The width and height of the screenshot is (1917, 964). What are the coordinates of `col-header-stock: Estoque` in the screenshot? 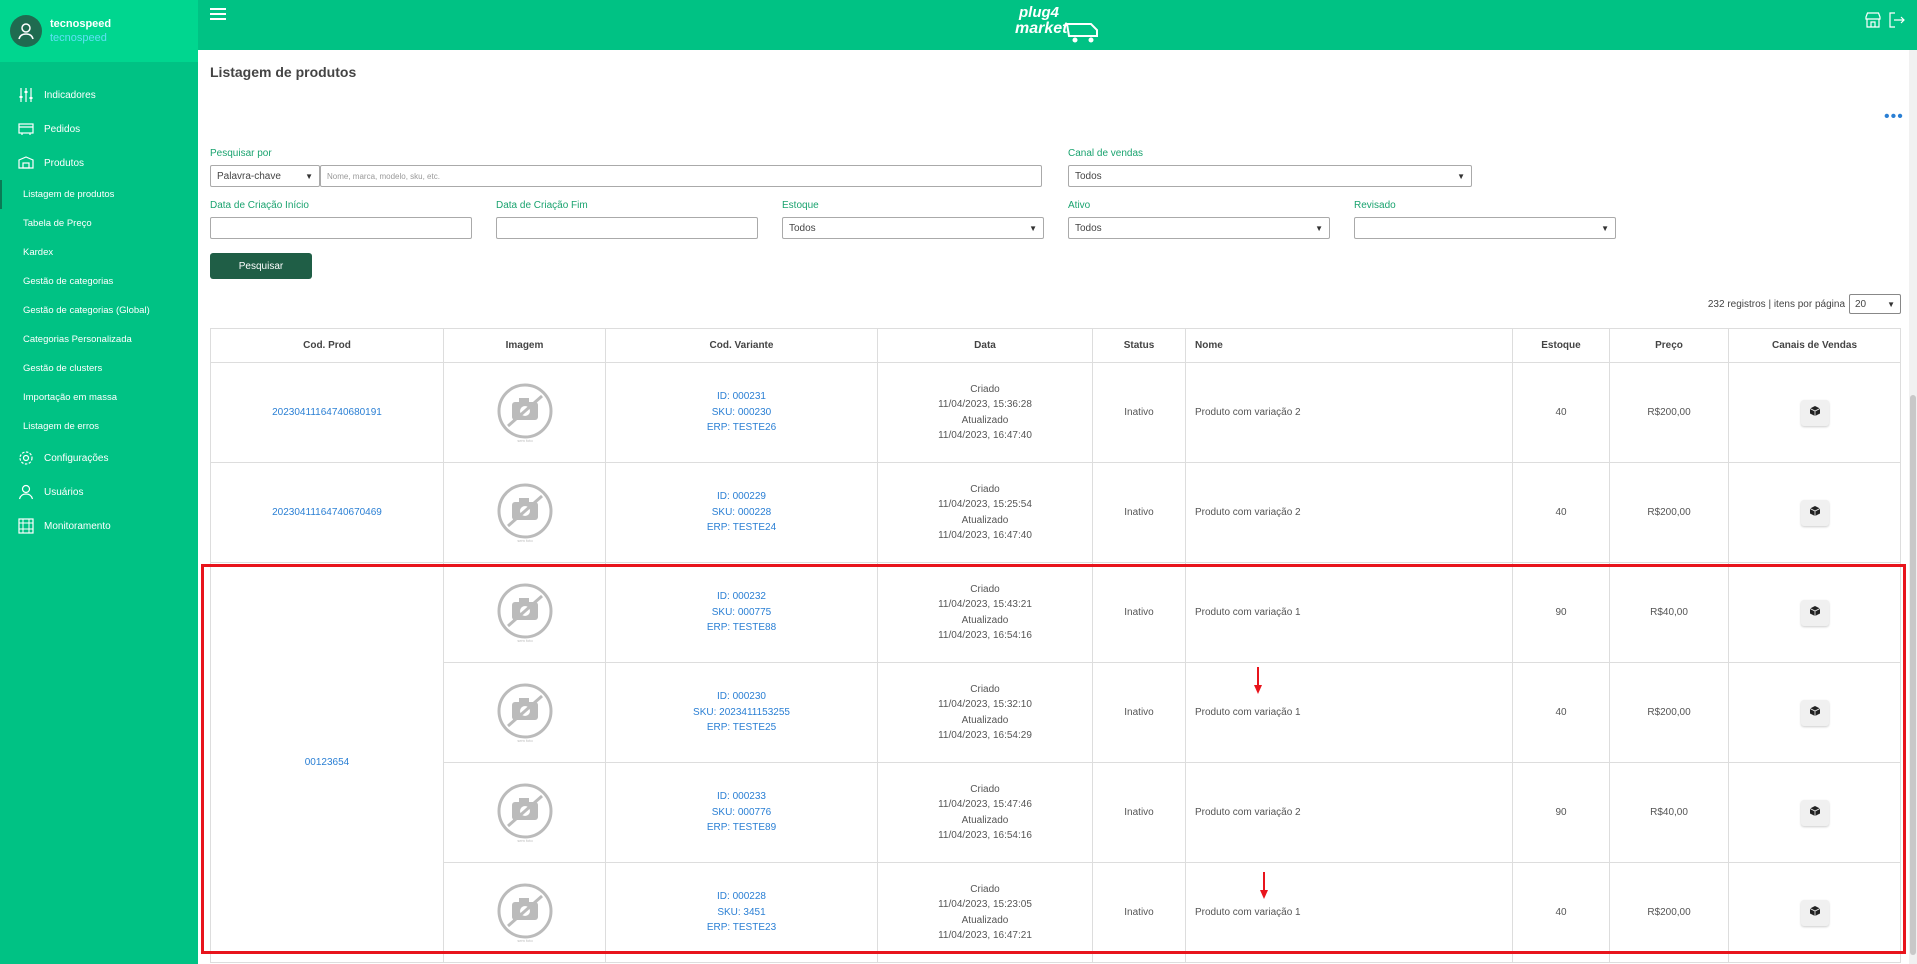 It's located at (1561, 345).